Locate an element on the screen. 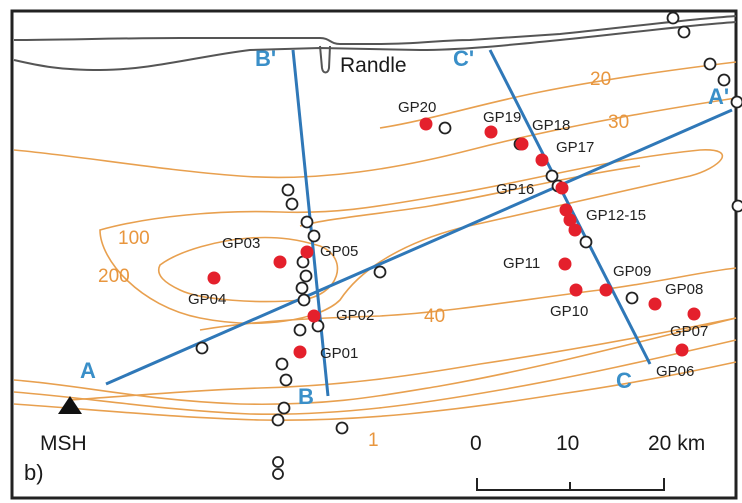 The image size is (742, 503). scale-tick-20km: 20 km is located at coordinates (676, 443).